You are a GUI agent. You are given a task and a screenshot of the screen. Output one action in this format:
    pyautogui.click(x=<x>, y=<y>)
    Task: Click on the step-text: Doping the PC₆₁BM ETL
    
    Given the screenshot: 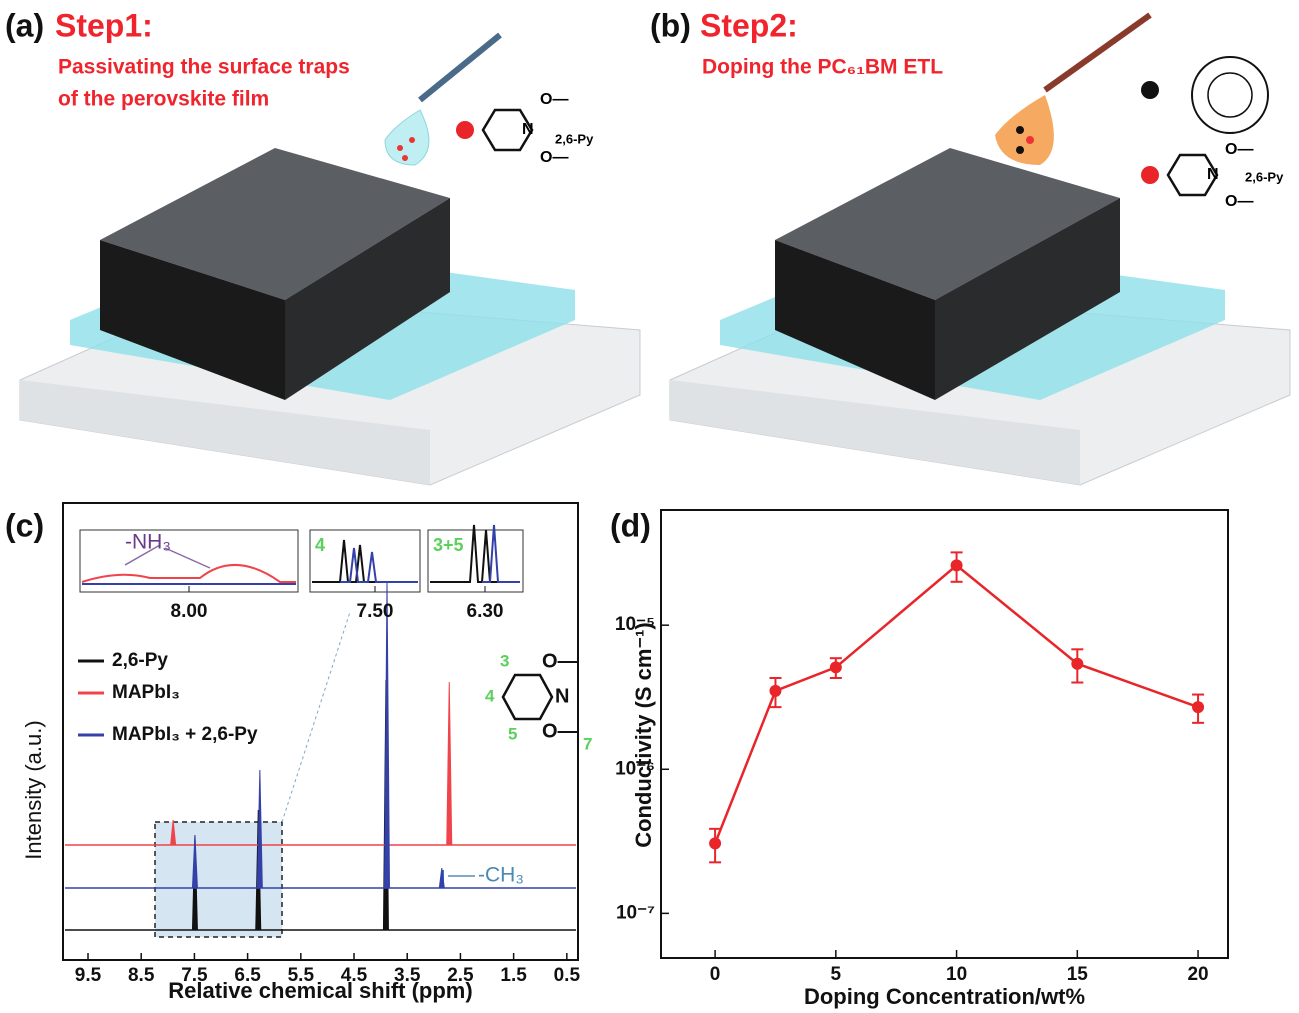 What is the action you would take?
    pyautogui.click(x=822, y=67)
    